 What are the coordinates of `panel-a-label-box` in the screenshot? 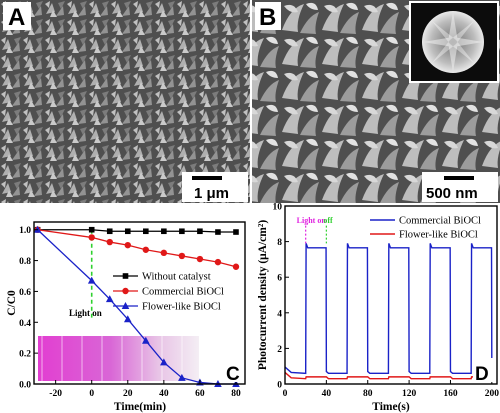 It's located at (17, 16).